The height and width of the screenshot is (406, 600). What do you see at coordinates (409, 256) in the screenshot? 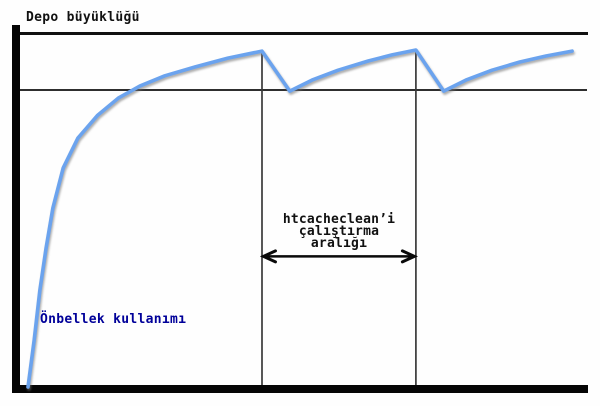
I see `right-arrowhead-icon` at bounding box center [409, 256].